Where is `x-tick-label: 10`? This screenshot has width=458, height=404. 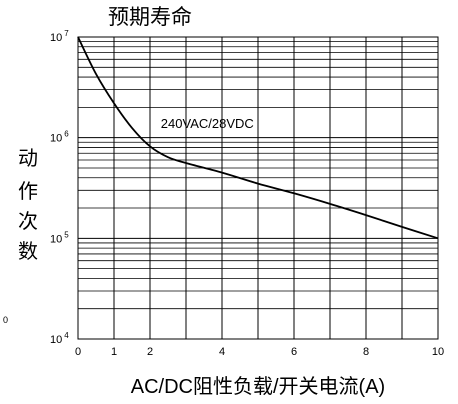 x-tick-label: 10 is located at coordinates (438, 352).